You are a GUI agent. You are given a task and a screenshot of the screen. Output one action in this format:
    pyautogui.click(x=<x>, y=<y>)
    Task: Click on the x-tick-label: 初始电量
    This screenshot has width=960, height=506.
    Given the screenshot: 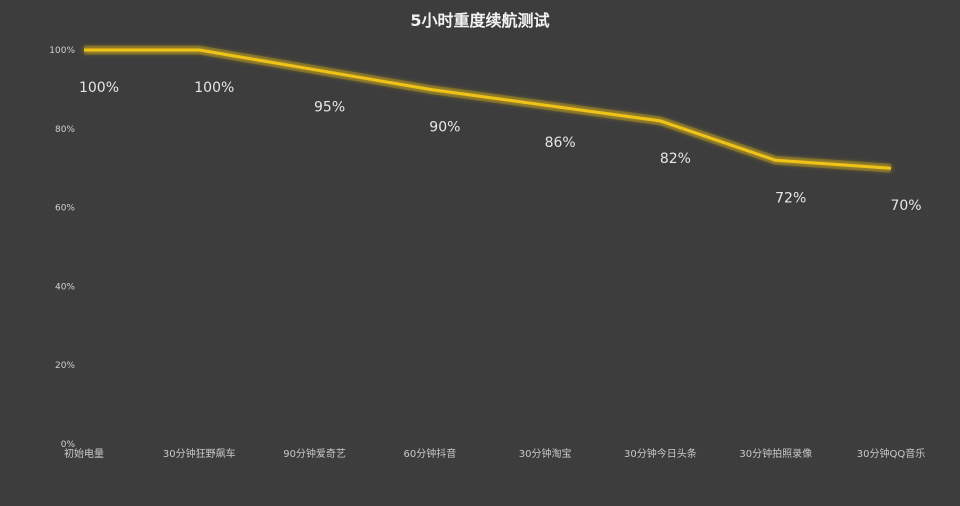 What is the action you would take?
    pyautogui.click(x=84, y=453)
    